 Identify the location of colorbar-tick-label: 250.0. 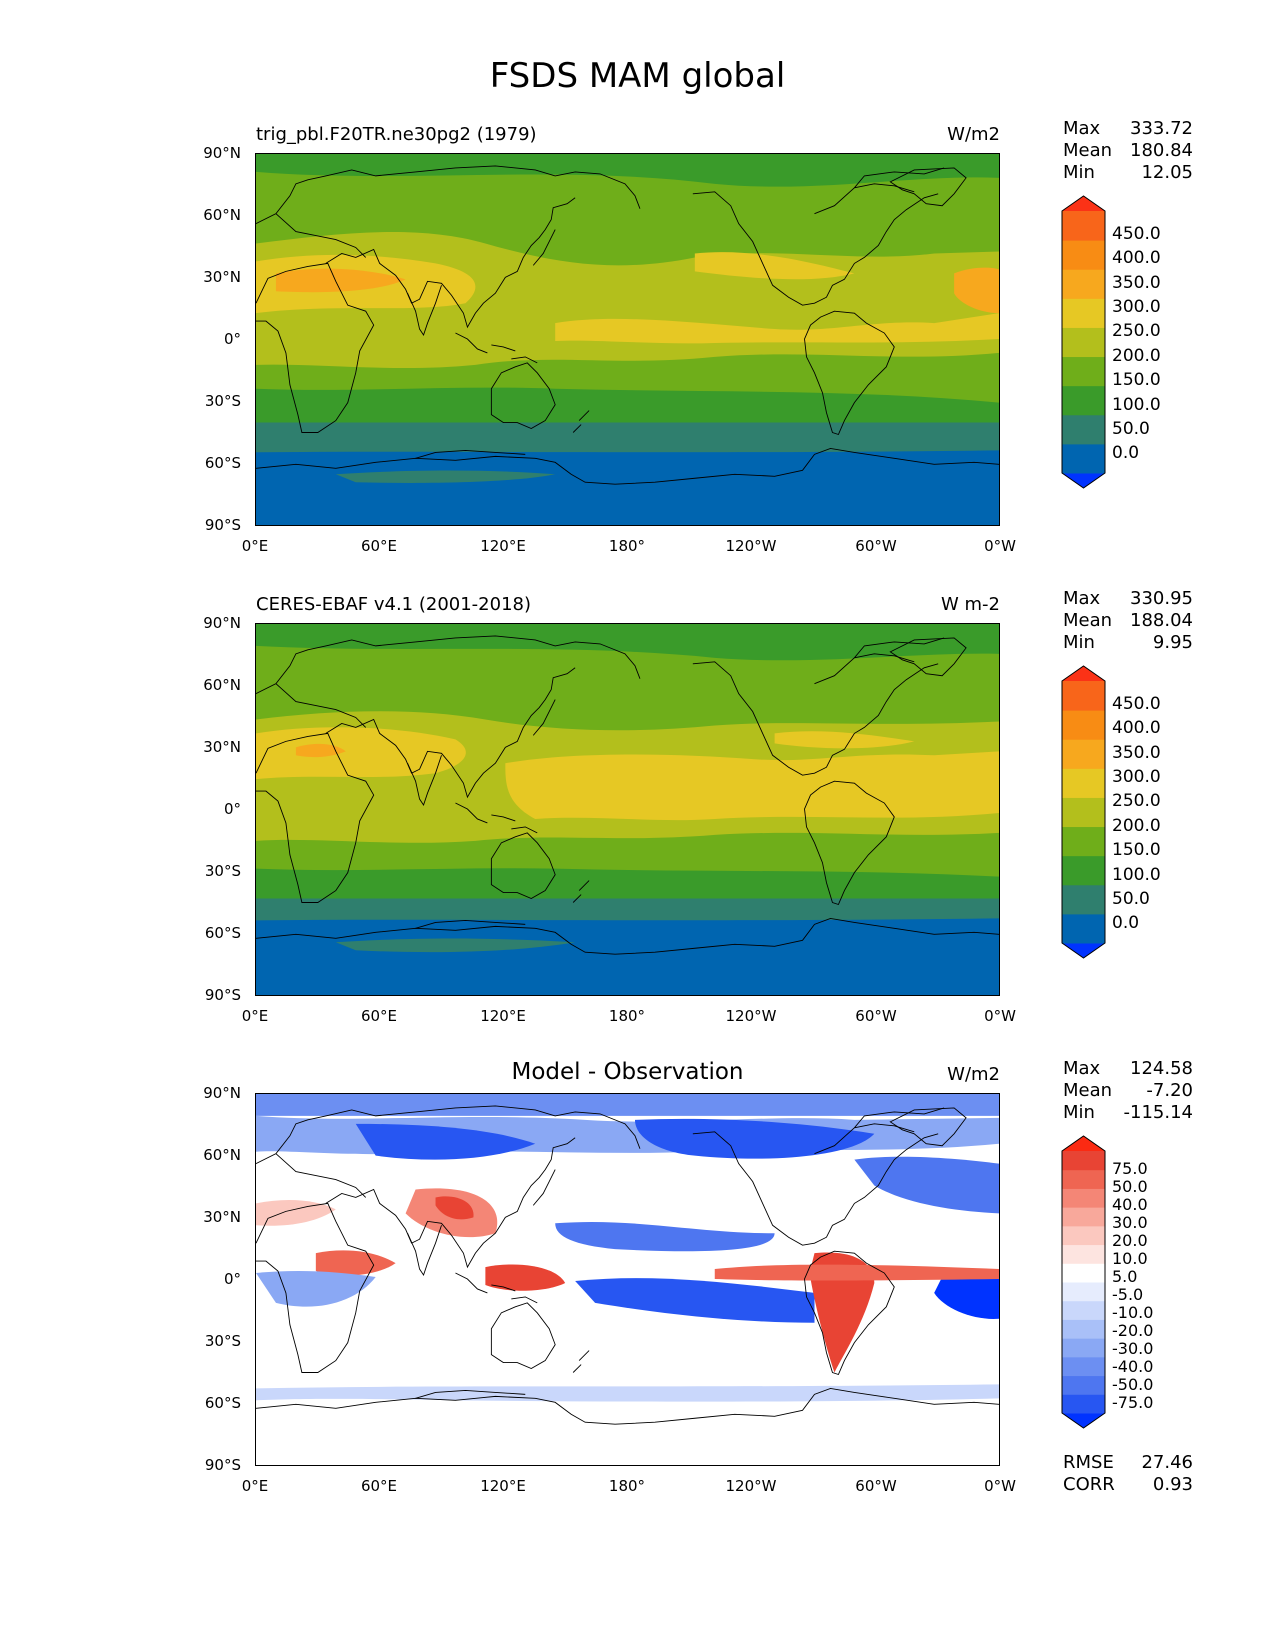
(1136, 331).